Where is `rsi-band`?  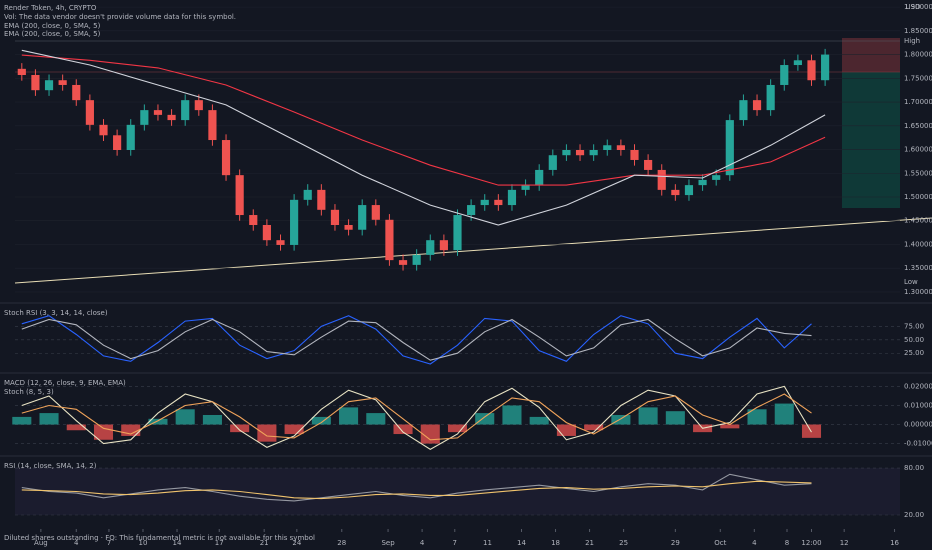
rsi-band is located at coordinates (457, 491).